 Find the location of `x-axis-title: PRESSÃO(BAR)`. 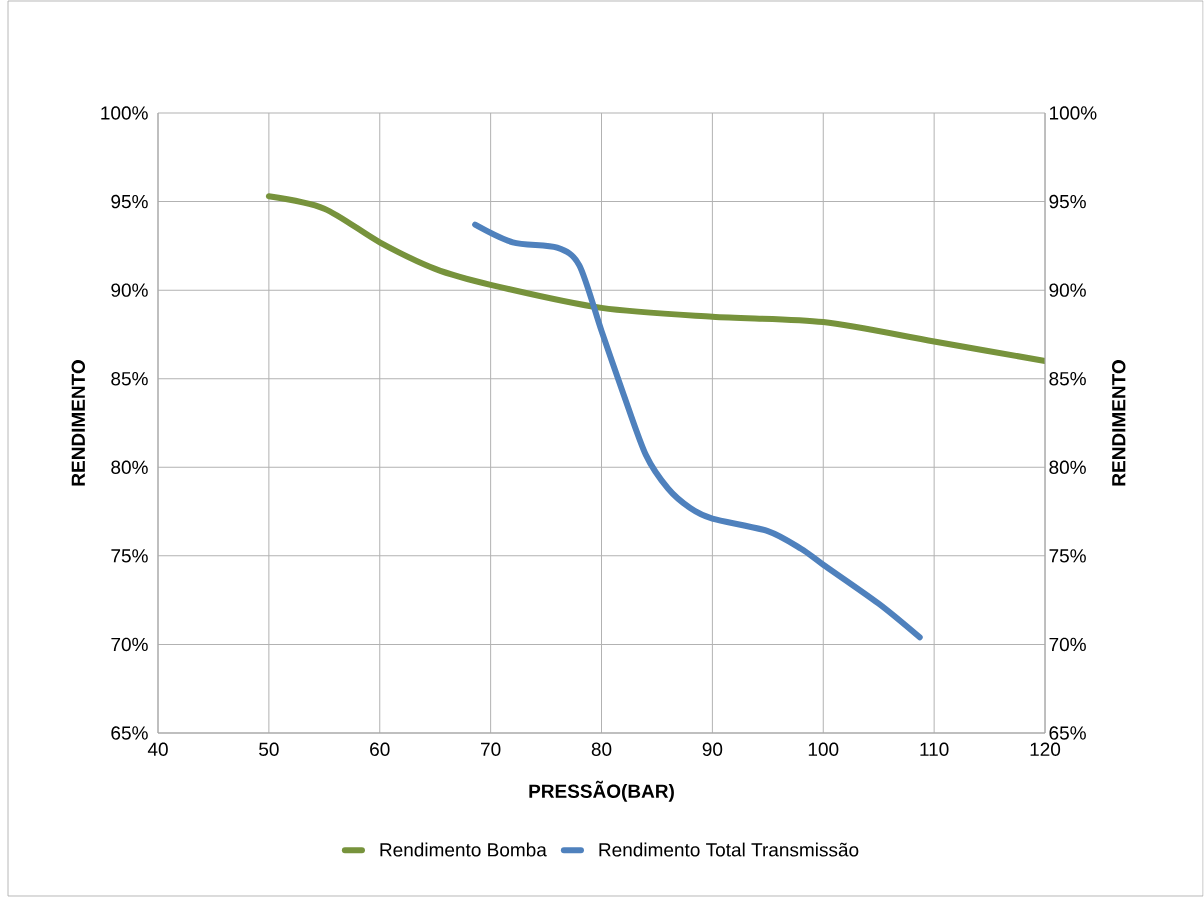

x-axis-title: PRESSÃO(BAR) is located at coordinates (601, 791).